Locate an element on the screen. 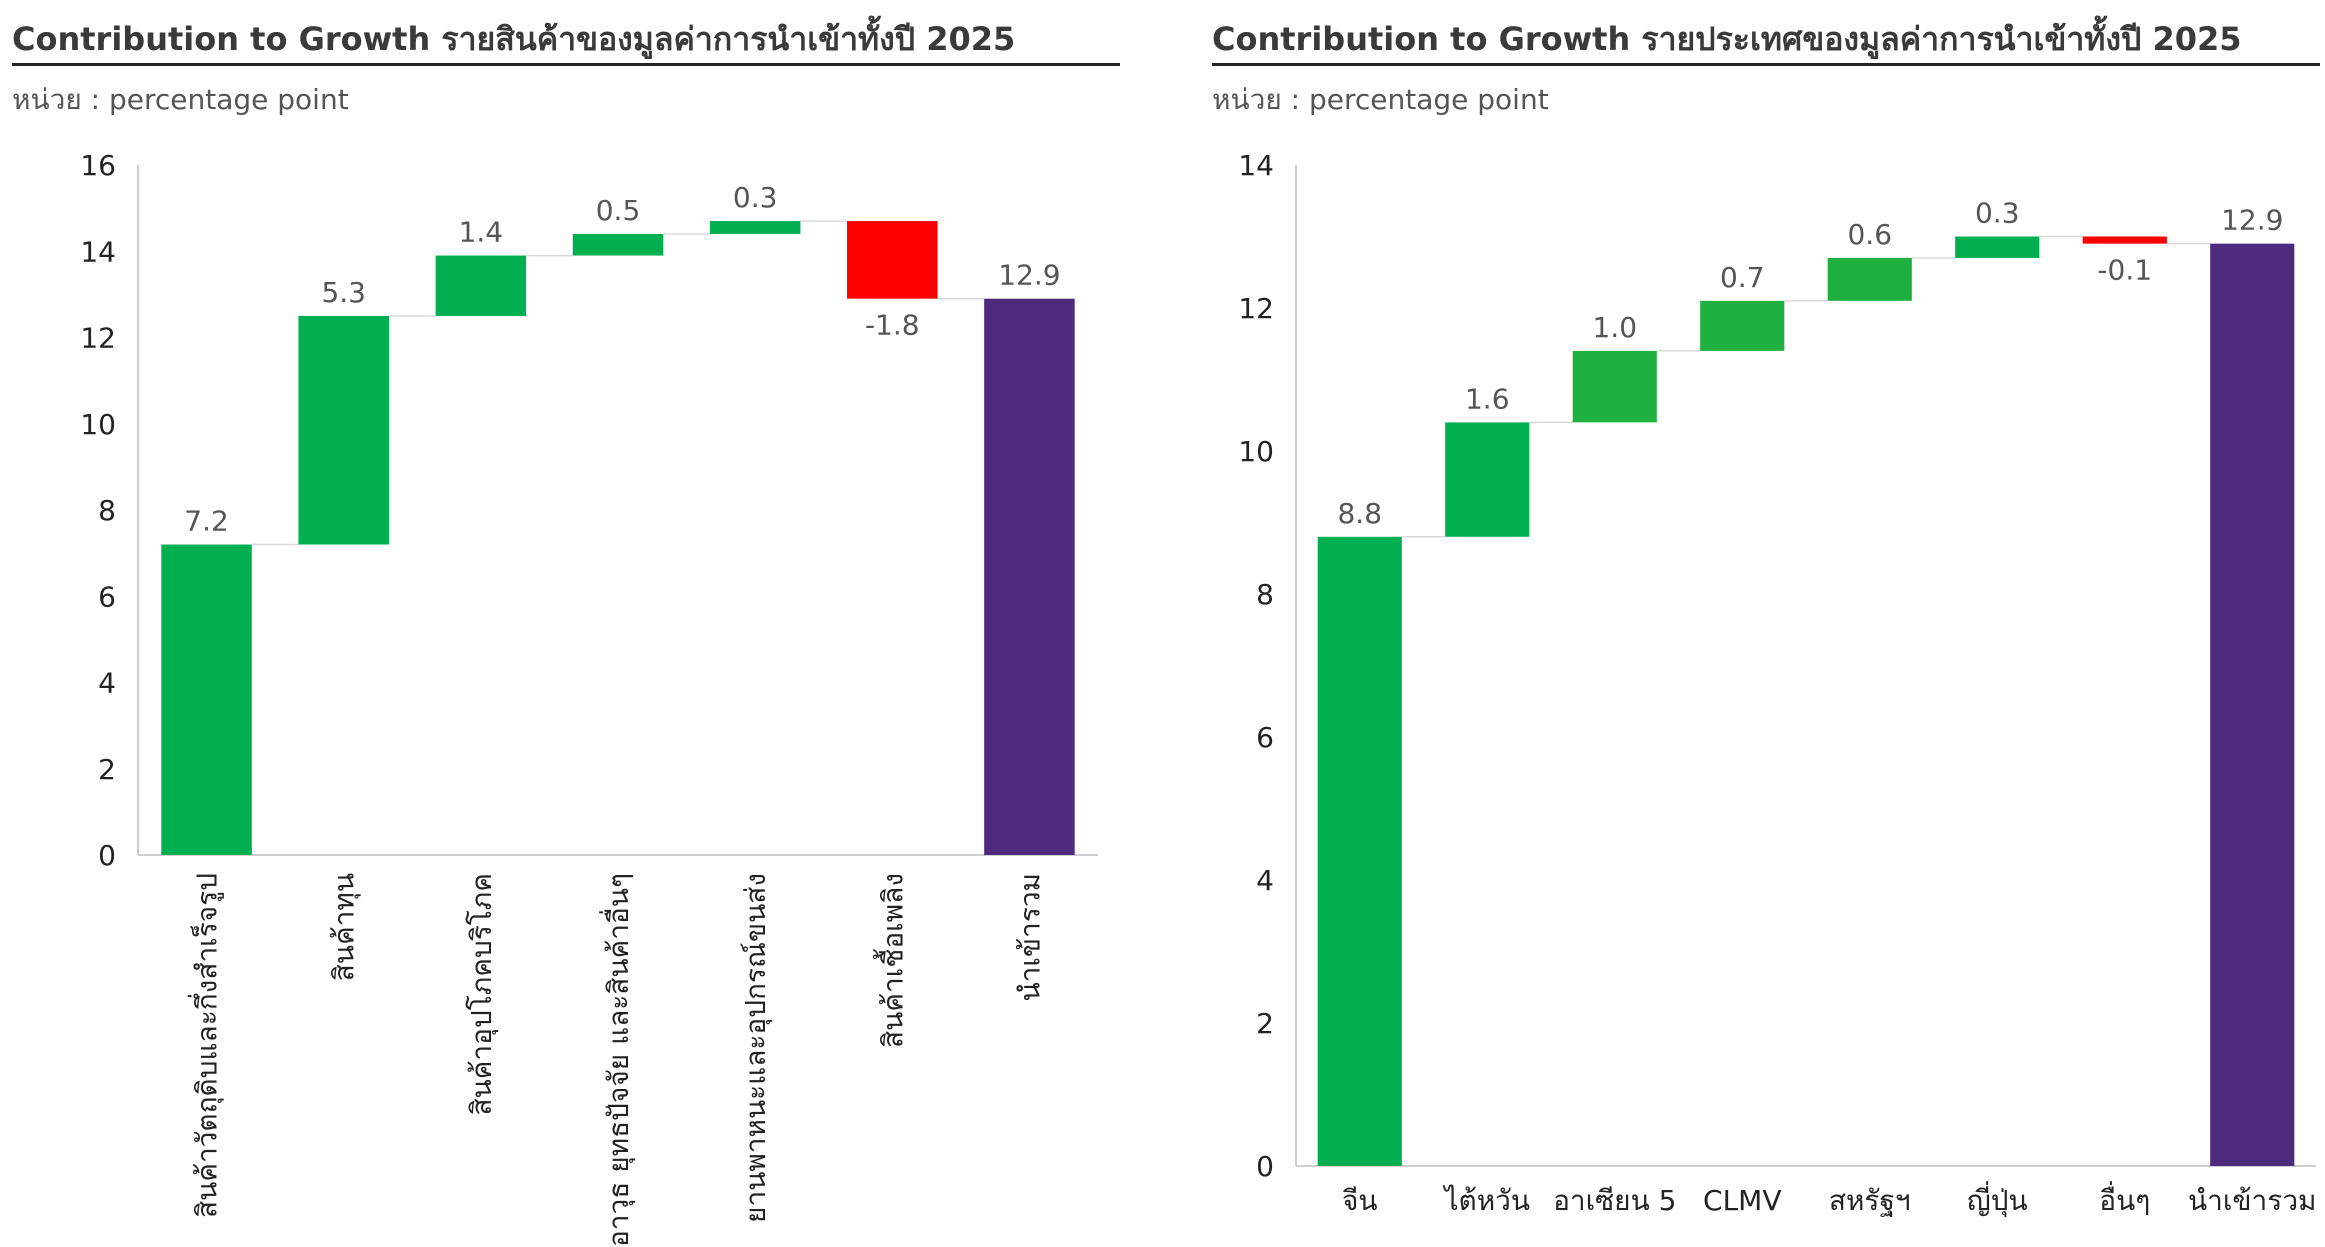  right-category-label: ญี่ปุ่น is located at coordinates (1997, 1199).